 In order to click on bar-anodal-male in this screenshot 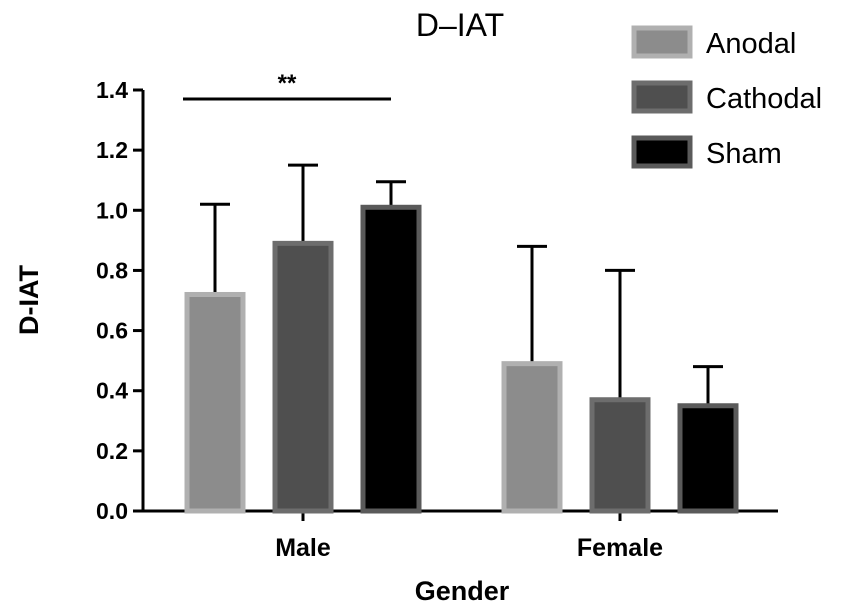, I will do `click(215, 402)`.